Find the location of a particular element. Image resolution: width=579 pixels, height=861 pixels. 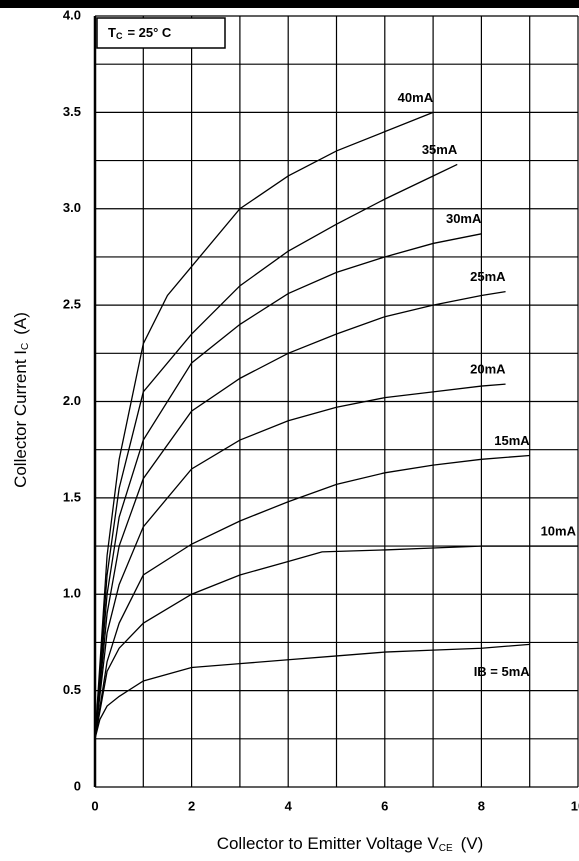

y-tick-label: 2.5 is located at coordinates (72, 304).